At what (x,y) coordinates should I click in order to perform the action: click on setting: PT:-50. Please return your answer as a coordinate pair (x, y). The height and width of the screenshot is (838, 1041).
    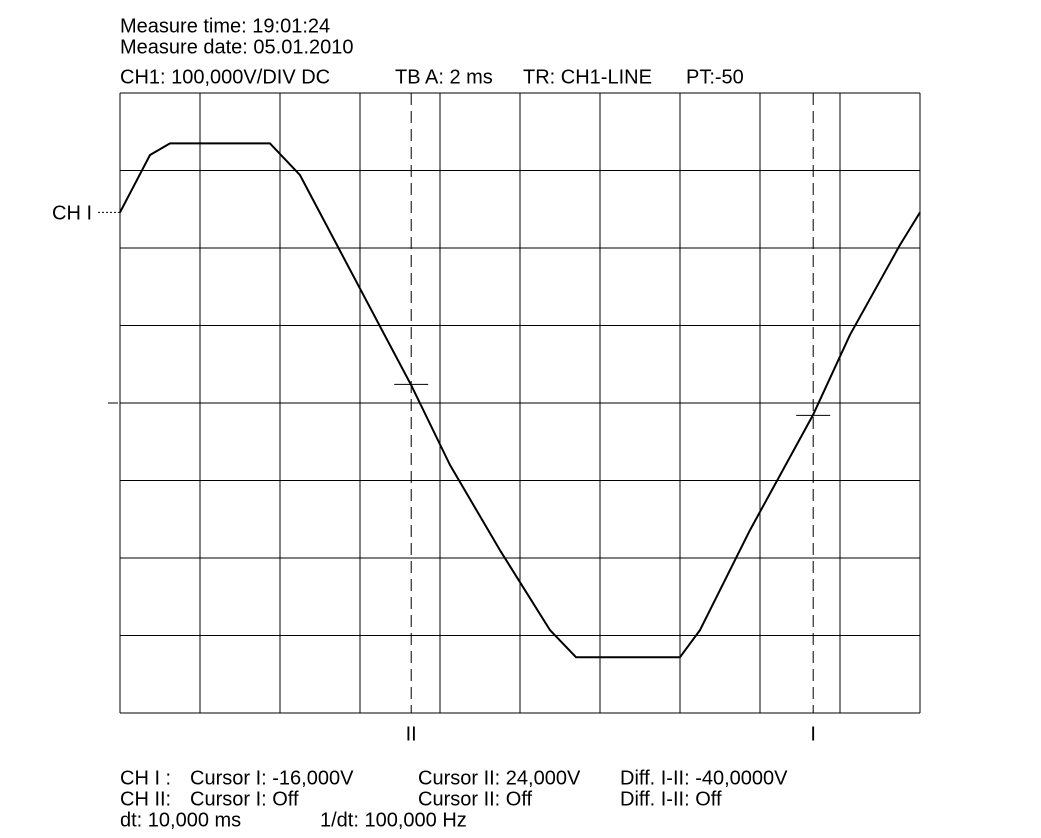
    Looking at the image, I should click on (715, 77).